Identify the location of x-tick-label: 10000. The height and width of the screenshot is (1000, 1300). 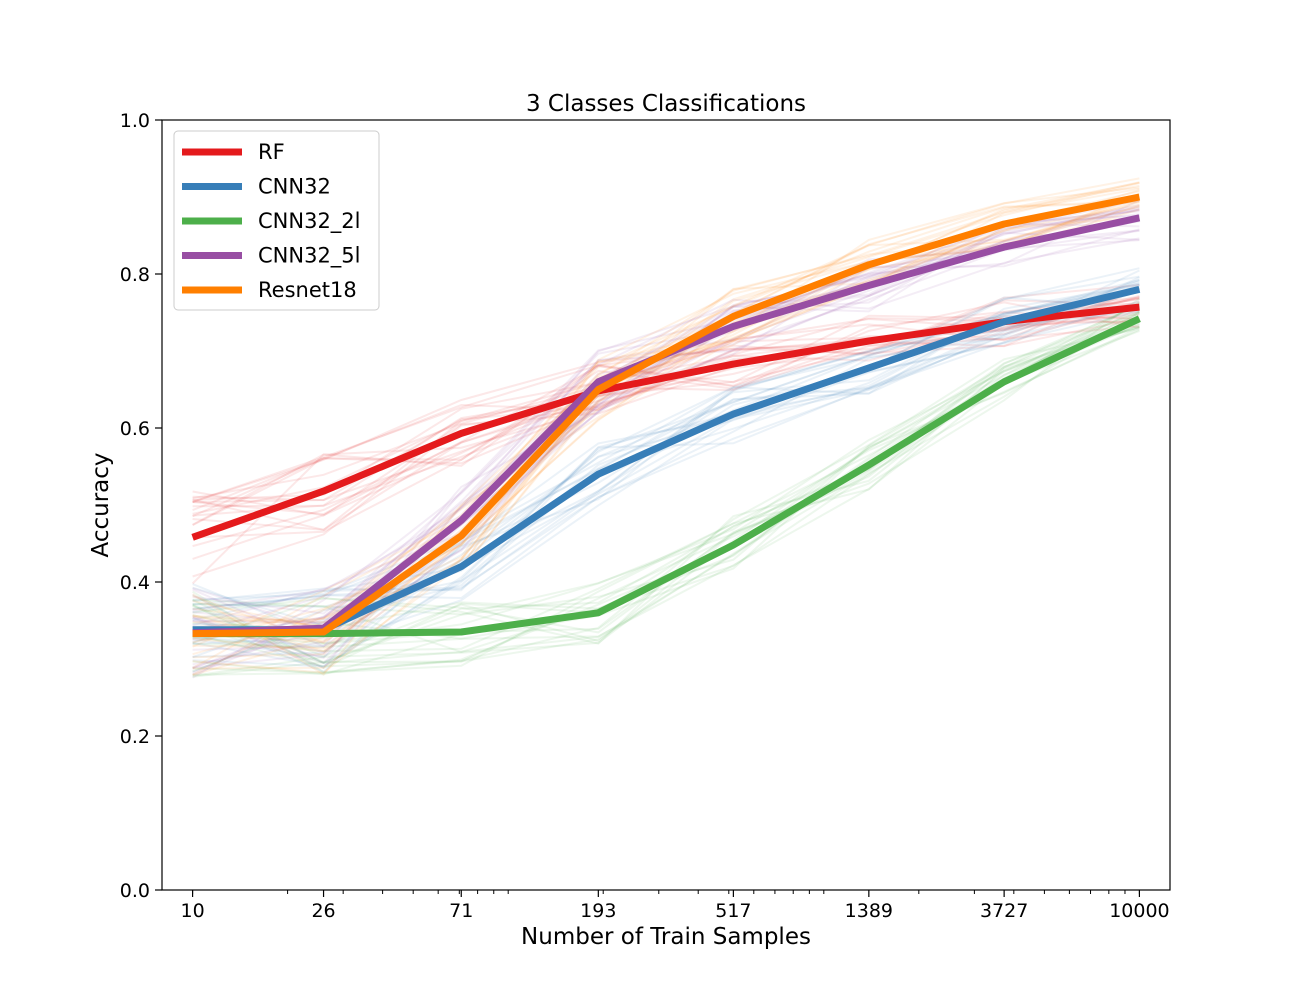
(1139, 911).